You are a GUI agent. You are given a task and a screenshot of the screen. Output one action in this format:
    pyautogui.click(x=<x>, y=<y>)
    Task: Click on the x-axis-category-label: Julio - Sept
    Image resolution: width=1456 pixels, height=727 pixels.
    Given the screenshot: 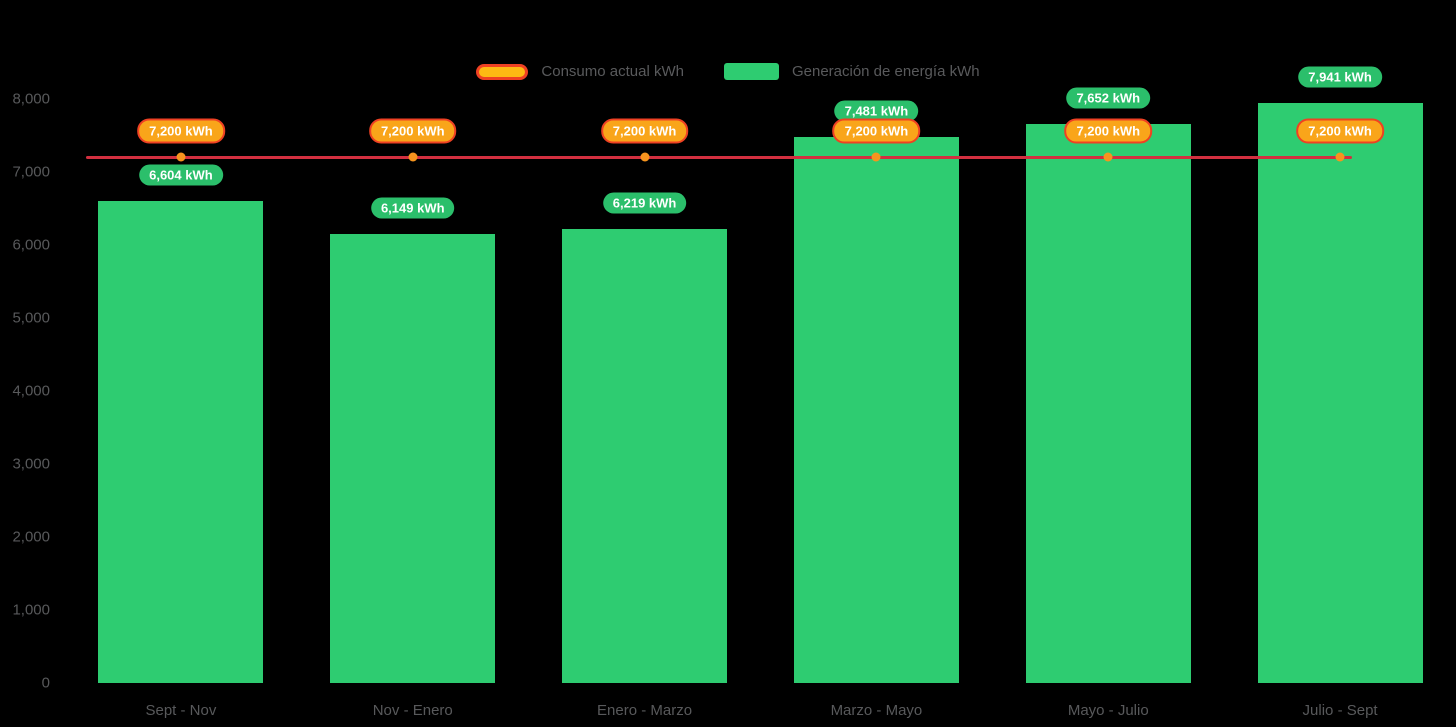 What is the action you would take?
    pyautogui.click(x=1340, y=710)
    